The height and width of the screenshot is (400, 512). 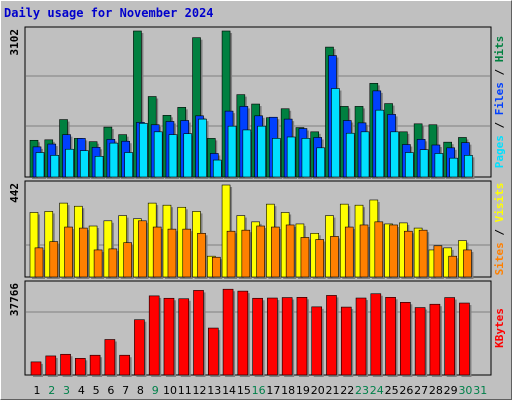 I want to click on x-tick-label-7: 7, so click(x=125, y=390).